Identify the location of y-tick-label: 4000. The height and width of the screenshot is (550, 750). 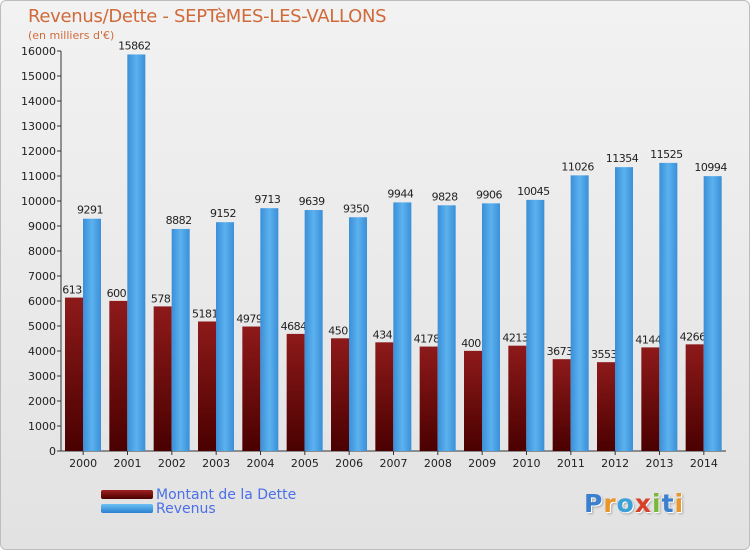
(42, 351).